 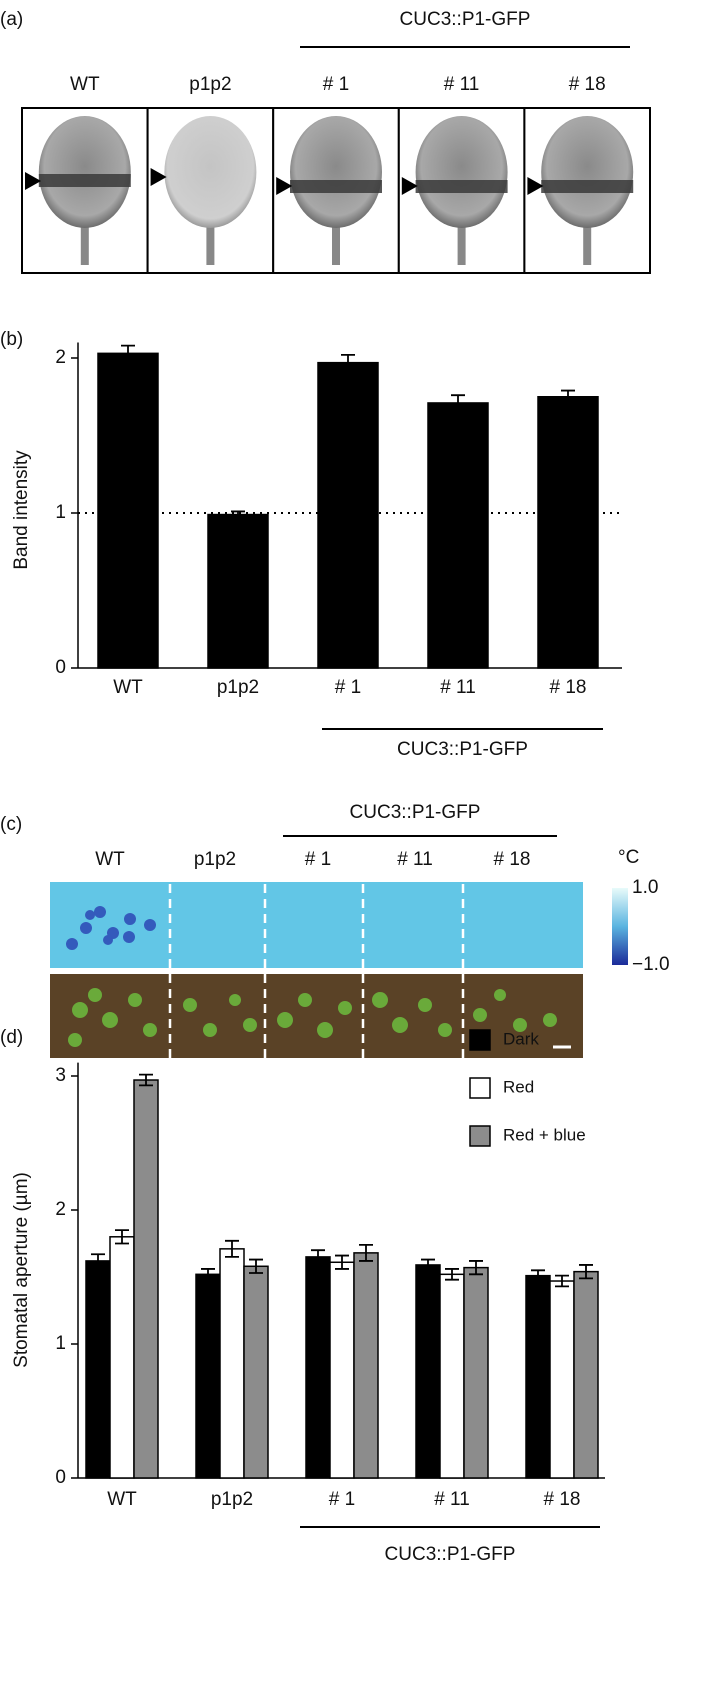 What do you see at coordinates (562, 1499) in the screenshot?
I see `x-tick-label: # 18` at bounding box center [562, 1499].